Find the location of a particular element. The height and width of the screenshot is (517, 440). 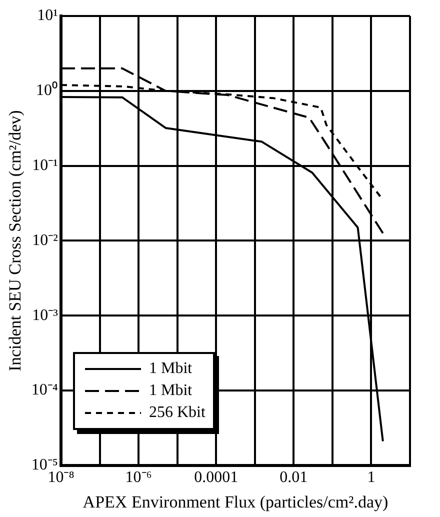

x-tick-label: 1 is located at coordinates (371, 477).